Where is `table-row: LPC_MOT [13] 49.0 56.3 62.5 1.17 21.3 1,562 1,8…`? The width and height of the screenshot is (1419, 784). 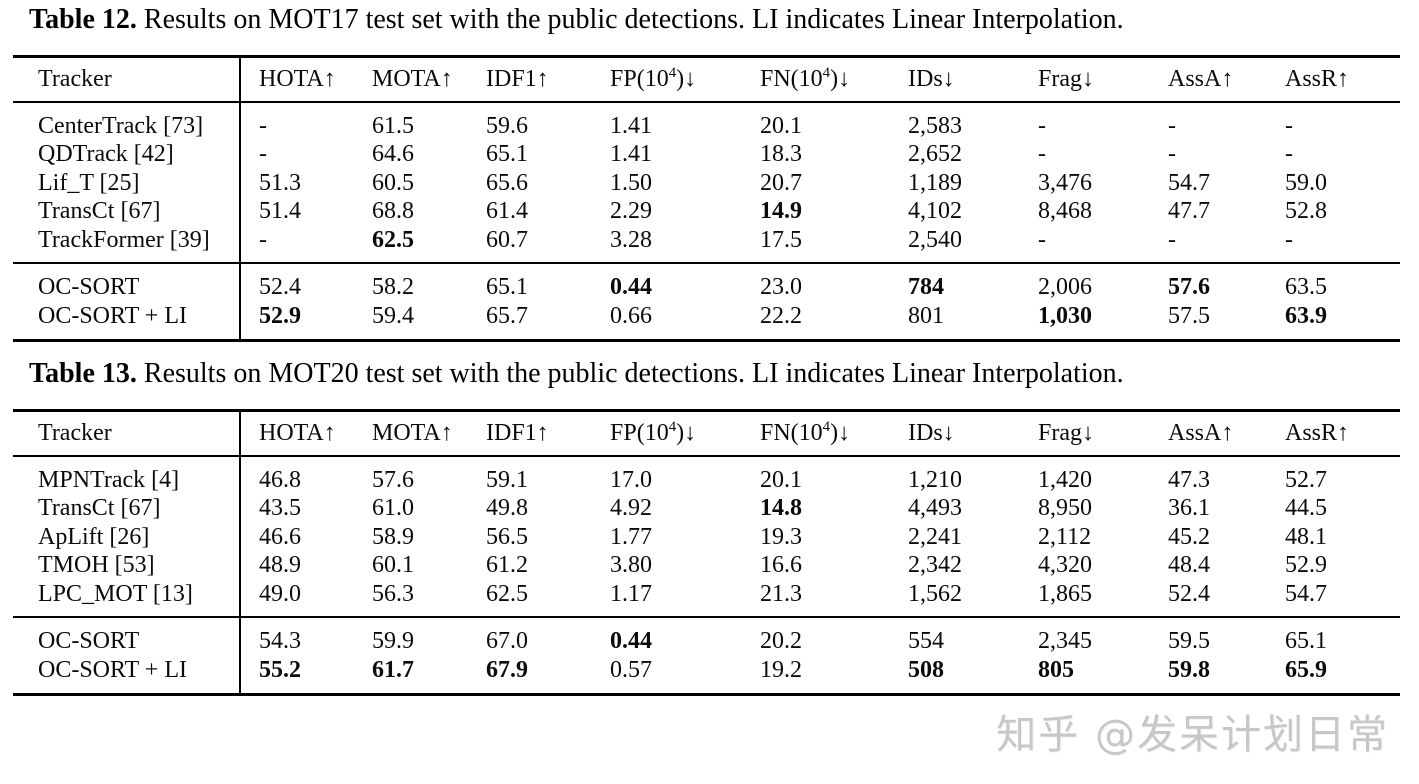 table-row: LPC_MOT [13] 49.0 56.3 62.5 1.17 21.3 1,562 1,8… is located at coordinates (706, 598).